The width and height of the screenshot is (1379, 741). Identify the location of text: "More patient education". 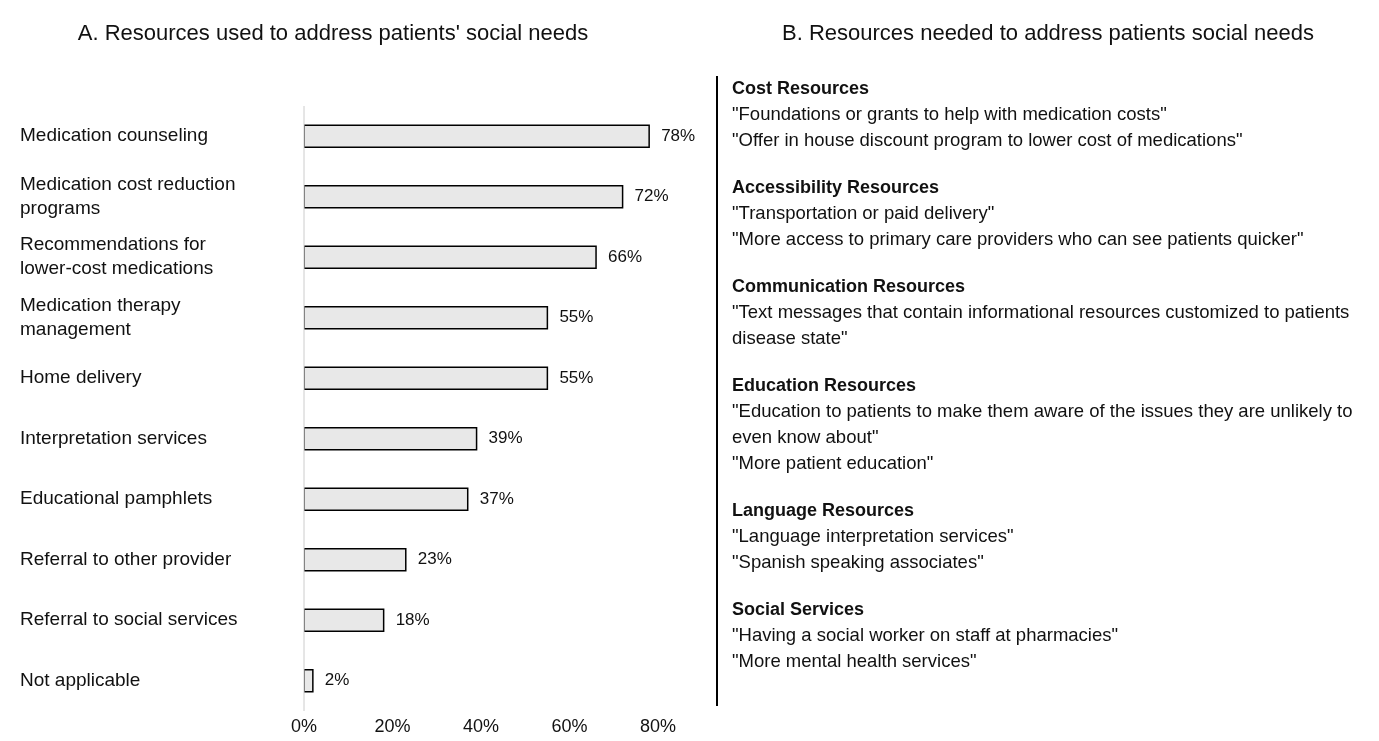
(833, 463).